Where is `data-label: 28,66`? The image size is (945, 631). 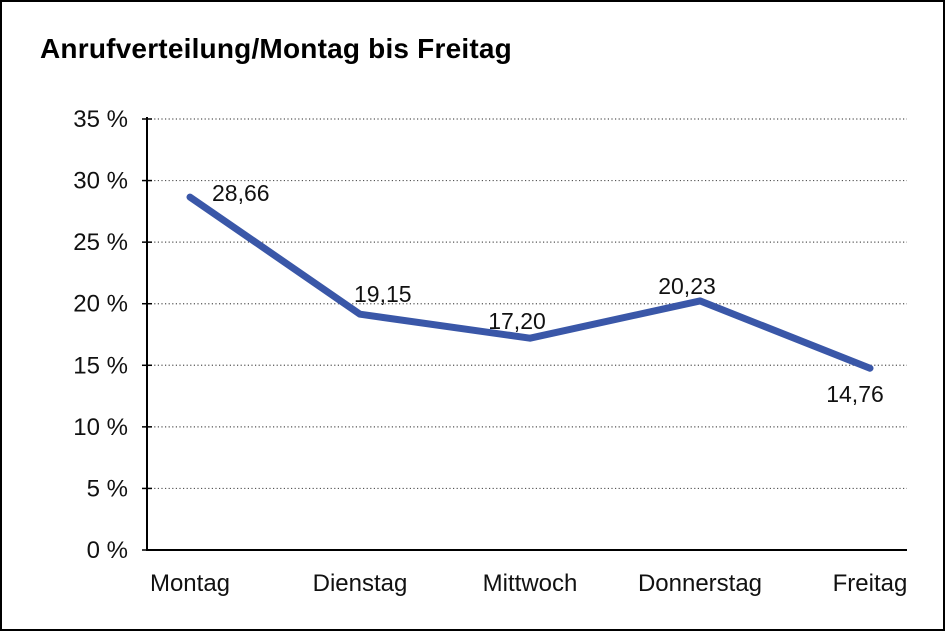
data-label: 28,66 is located at coordinates (241, 193).